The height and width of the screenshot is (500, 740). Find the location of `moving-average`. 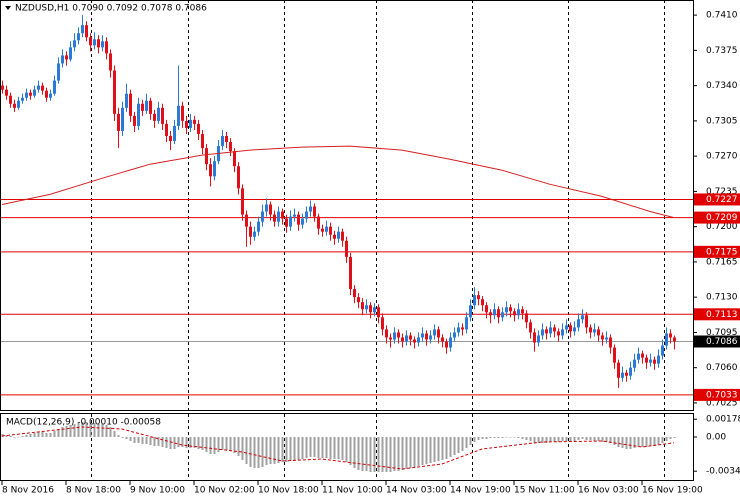

moving-average is located at coordinates (338, 182).